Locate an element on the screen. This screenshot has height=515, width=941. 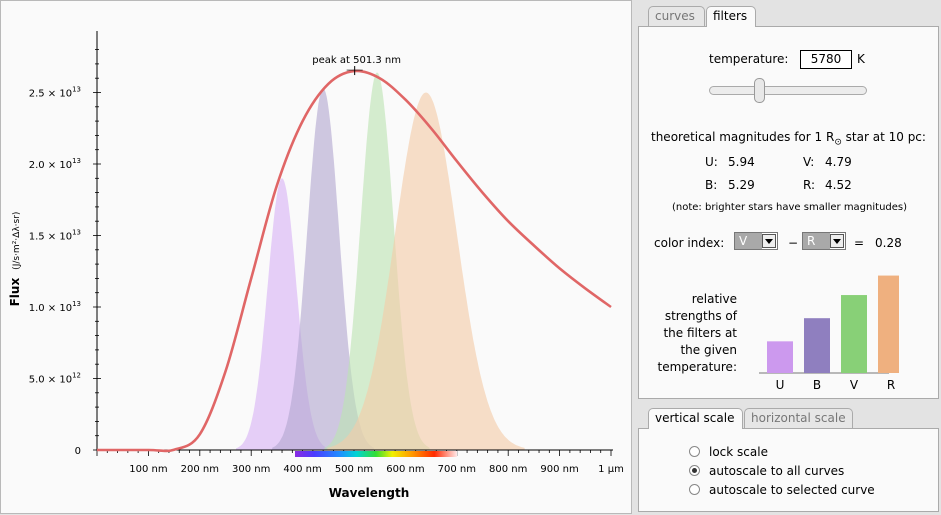
filter-band-b is located at coordinates (323, 269).